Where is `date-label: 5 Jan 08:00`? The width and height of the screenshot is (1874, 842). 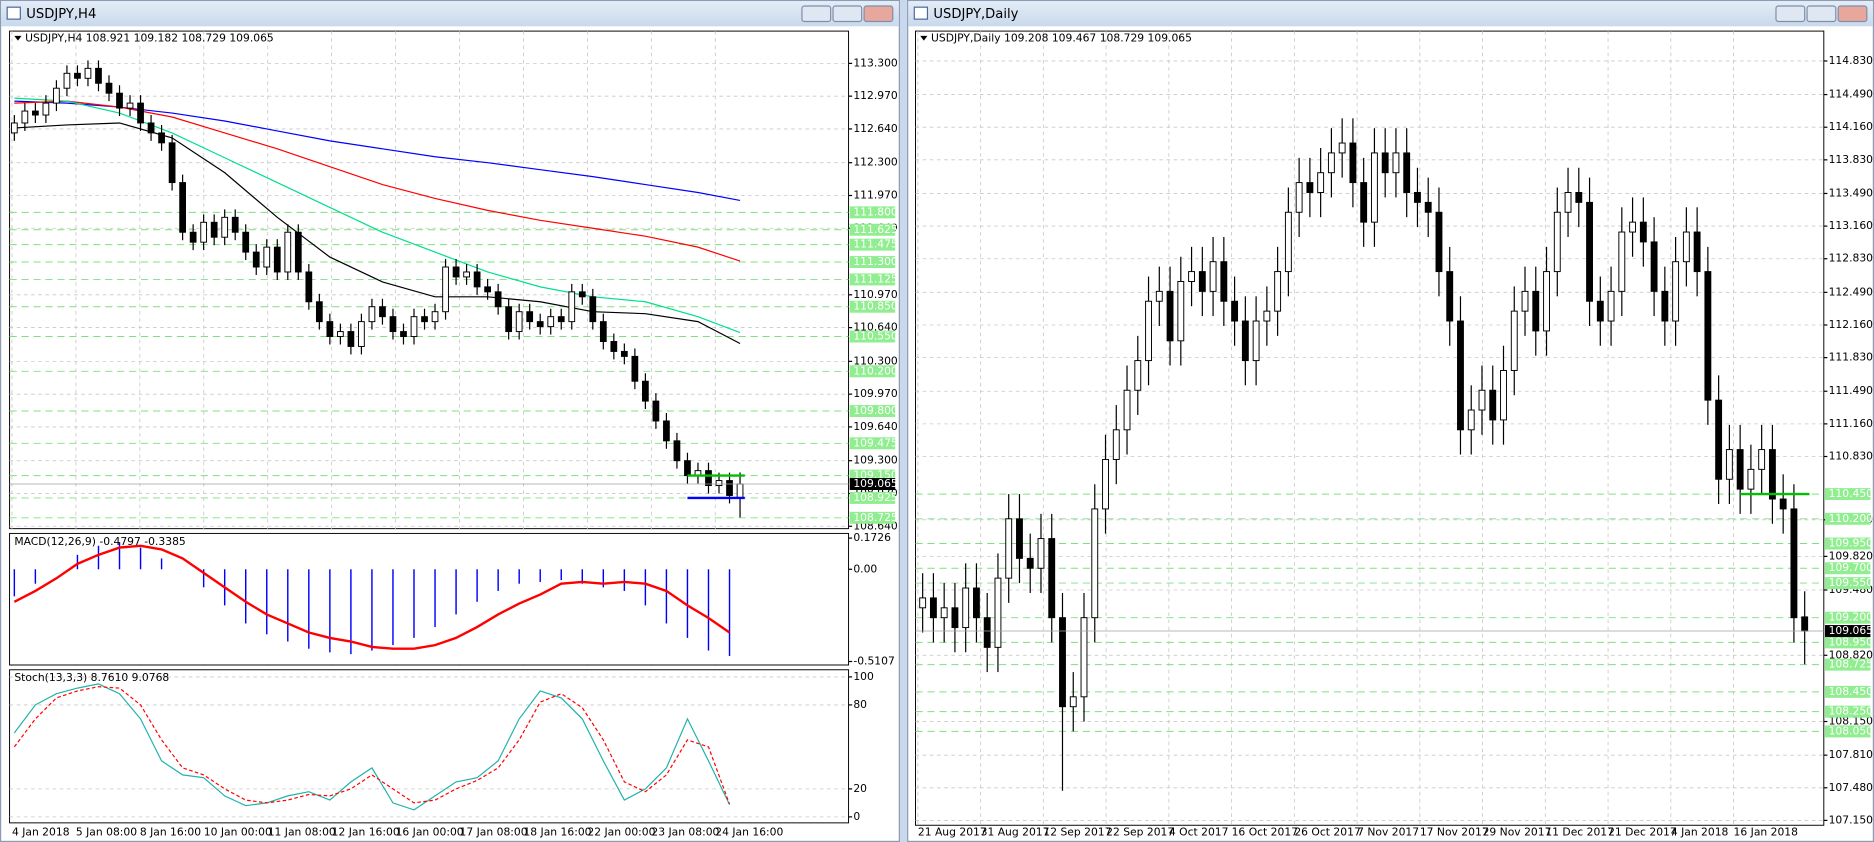
date-label: 5 Jan 08:00 is located at coordinates (106, 831).